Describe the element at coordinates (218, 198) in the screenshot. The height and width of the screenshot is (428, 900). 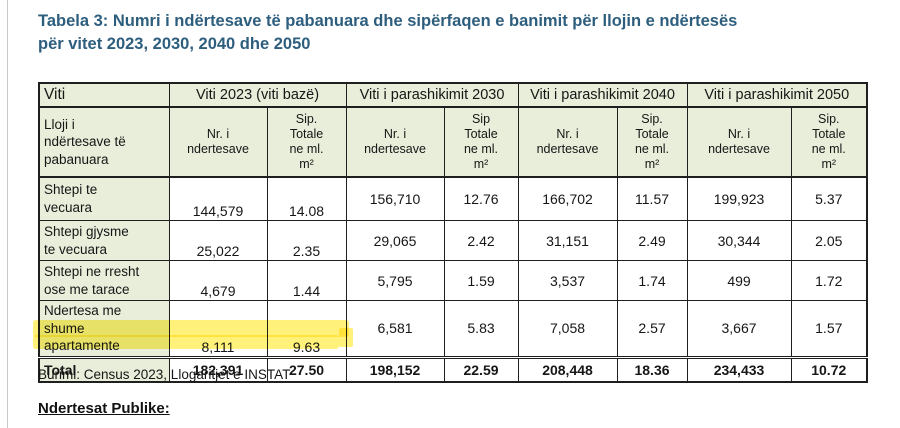
I see `data-cell: 144,579` at that location.